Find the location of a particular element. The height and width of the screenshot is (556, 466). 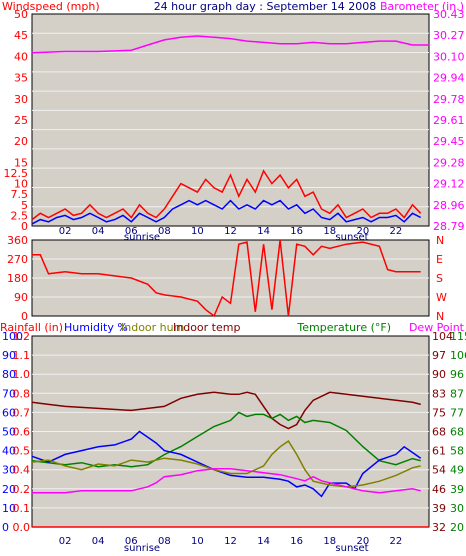

rain-tick-label: 1.1 is located at coordinates (22, 355).